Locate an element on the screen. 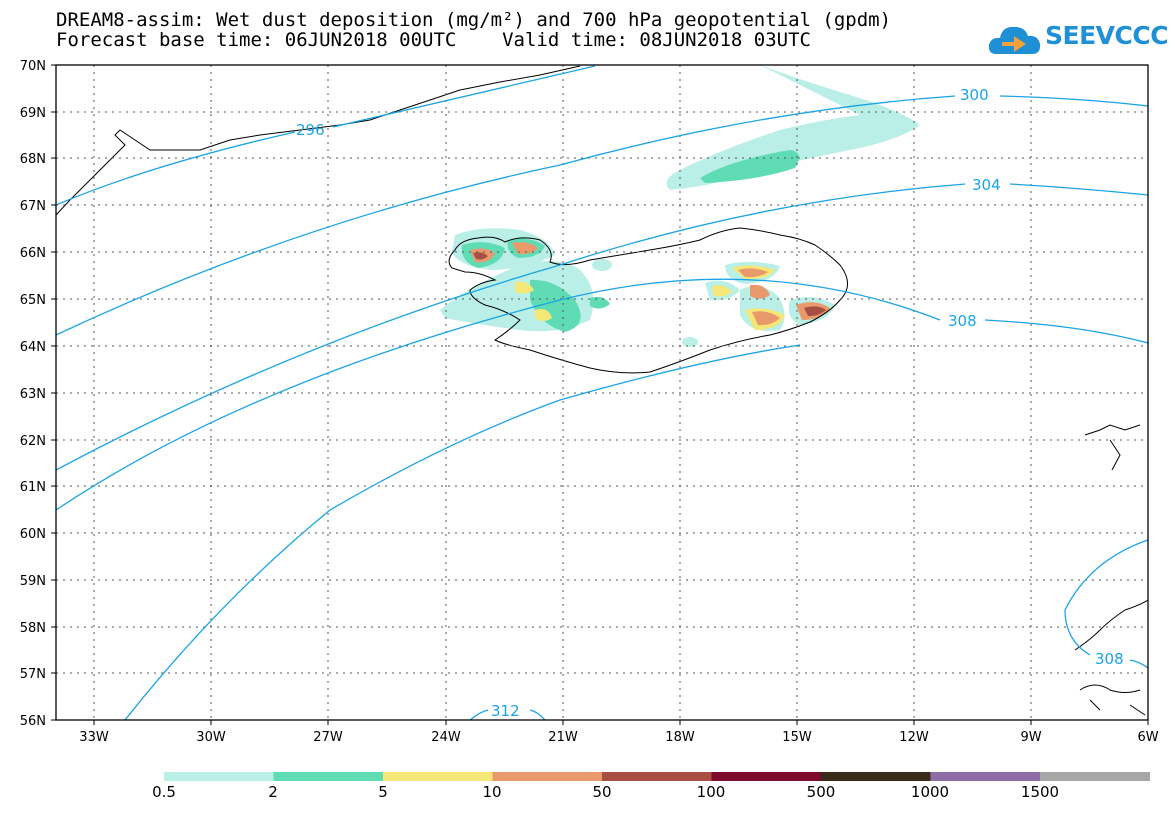  cloud-icon is located at coordinates (1014, 40).